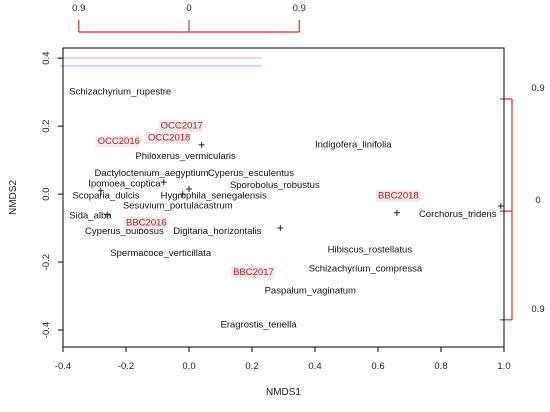 This screenshot has width=550, height=412. Describe the element at coordinates (46, 193) in the screenshot. I see `y-tick-label: 0.0` at that location.